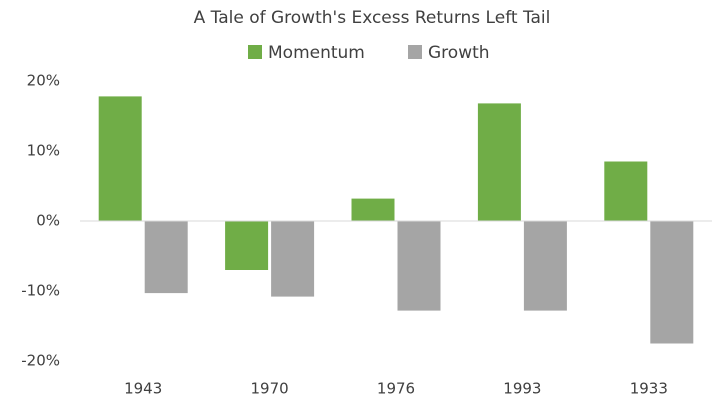 The height and width of the screenshot is (404, 716). Describe the element at coordinates (143, 389) in the screenshot. I see `x-tick-label: 1943` at that location.